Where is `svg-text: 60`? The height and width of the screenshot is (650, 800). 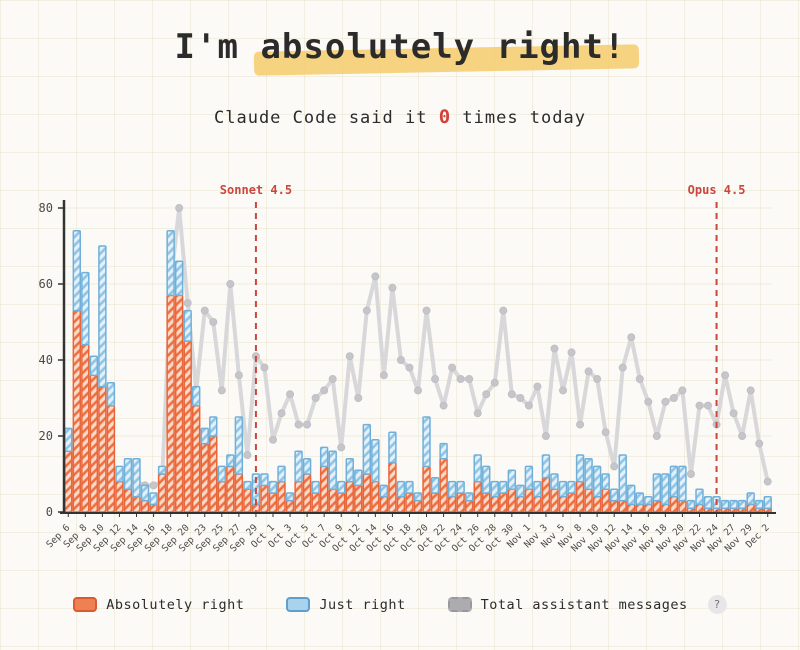 svg-text: 60 is located at coordinates (46, 284).